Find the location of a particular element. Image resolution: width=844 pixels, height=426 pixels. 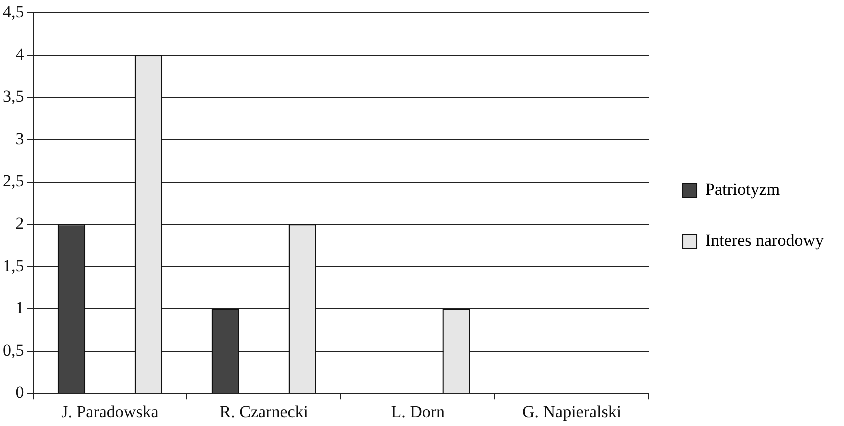

x-tick-label: G. Napieralski is located at coordinates (572, 412).